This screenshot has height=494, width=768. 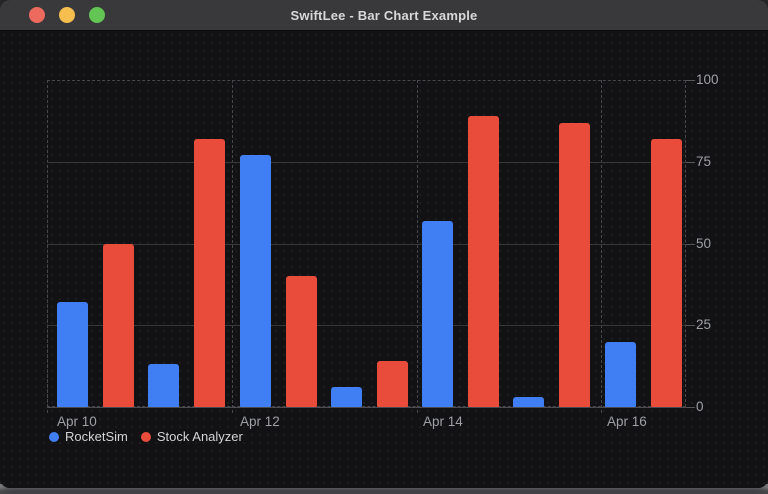 I want to click on x-axis-label: Apr 14, so click(x=443, y=421).